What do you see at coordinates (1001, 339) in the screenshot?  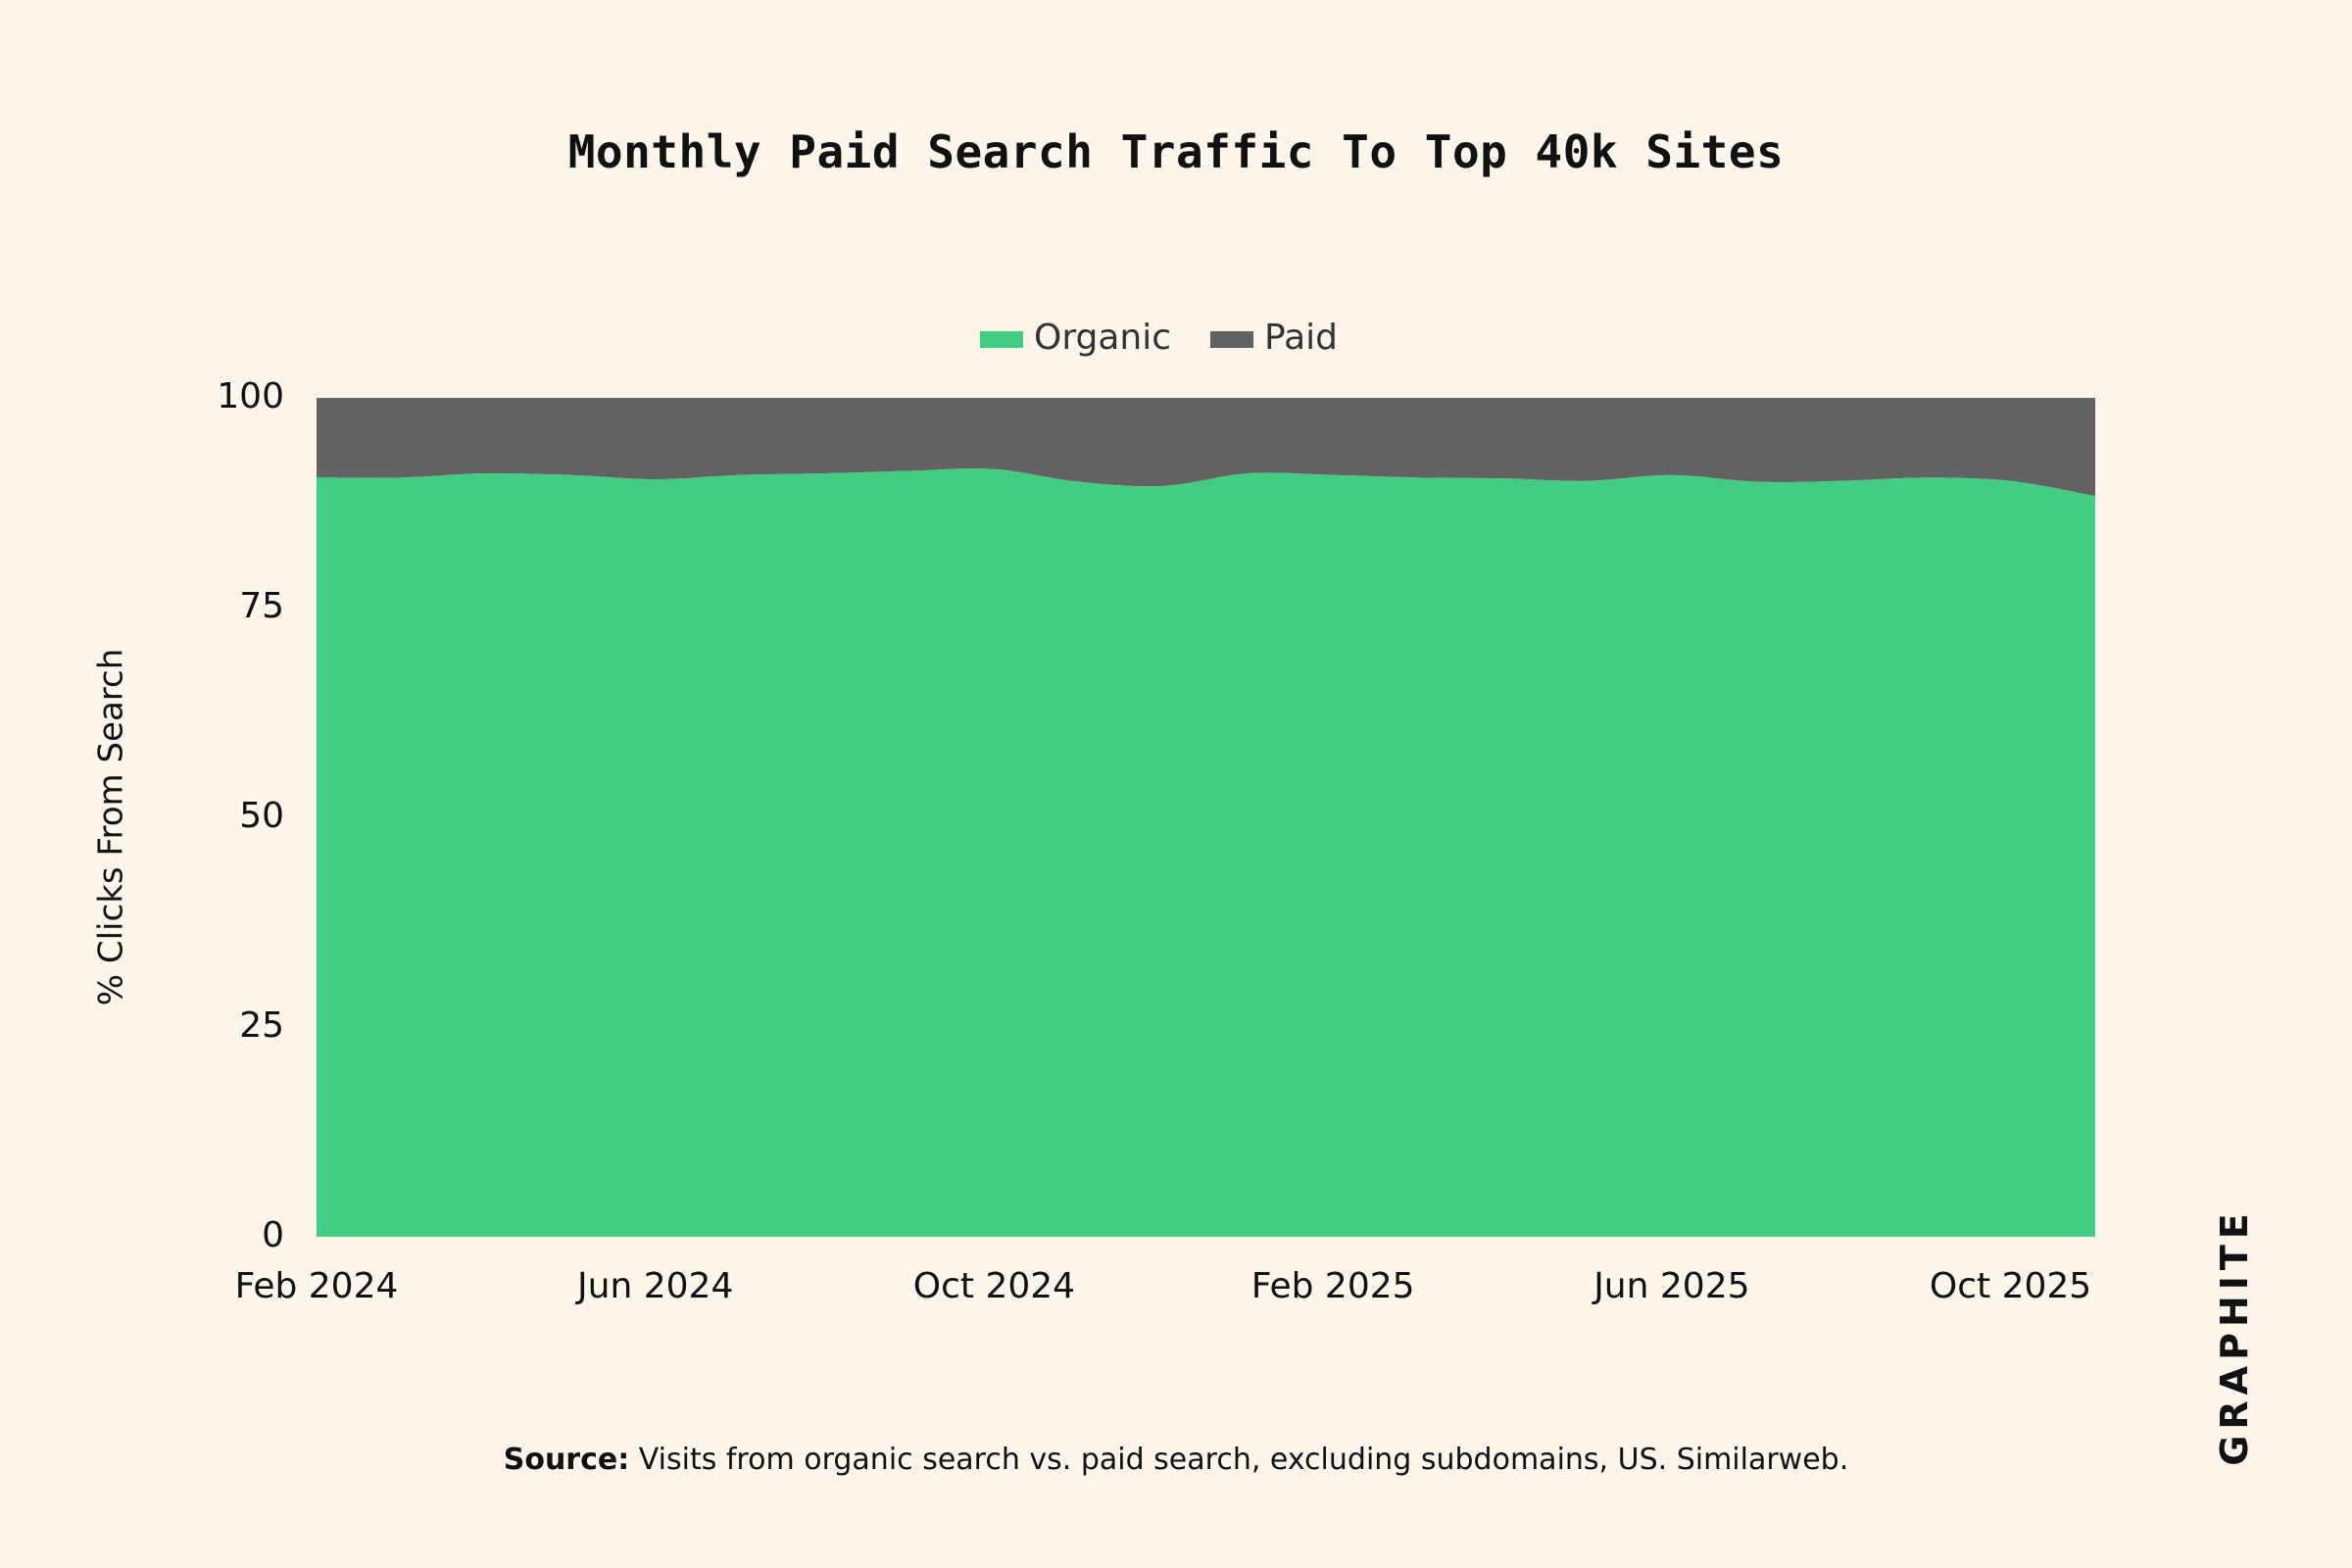 I see `legend-swatch-organic` at bounding box center [1001, 339].